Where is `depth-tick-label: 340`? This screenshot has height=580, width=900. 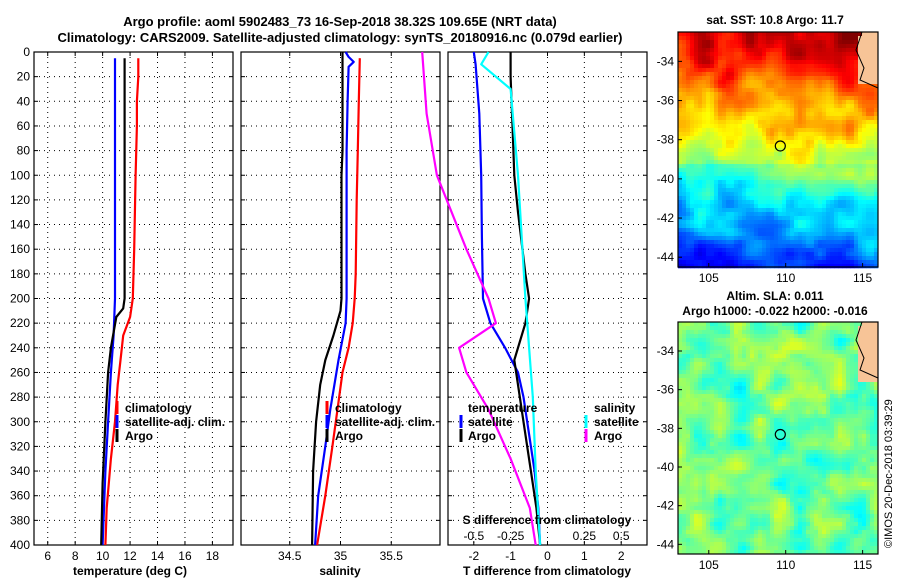
depth-tick-label: 340 is located at coordinates (20, 471).